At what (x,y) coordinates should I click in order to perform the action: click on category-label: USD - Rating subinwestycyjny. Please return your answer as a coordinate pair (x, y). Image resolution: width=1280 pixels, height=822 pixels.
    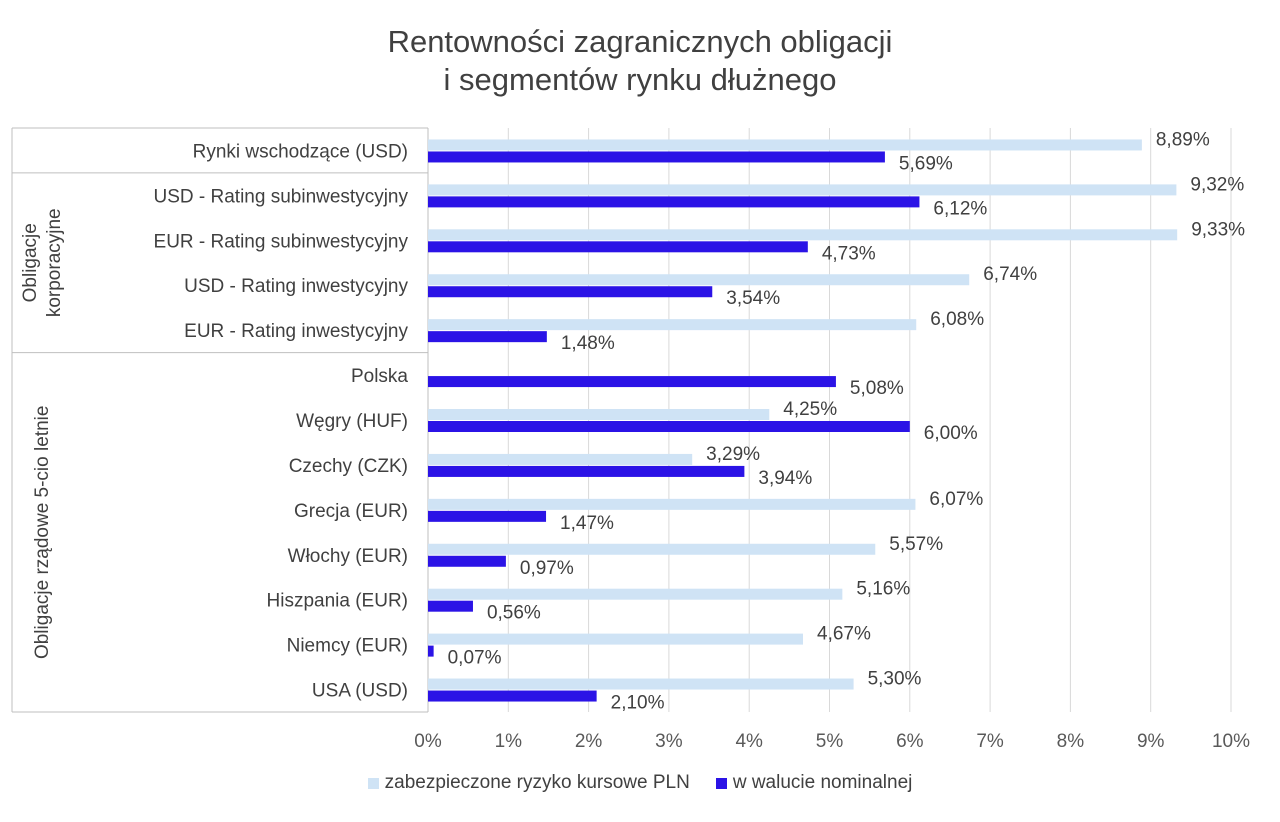
    Looking at the image, I should click on (281, 196).